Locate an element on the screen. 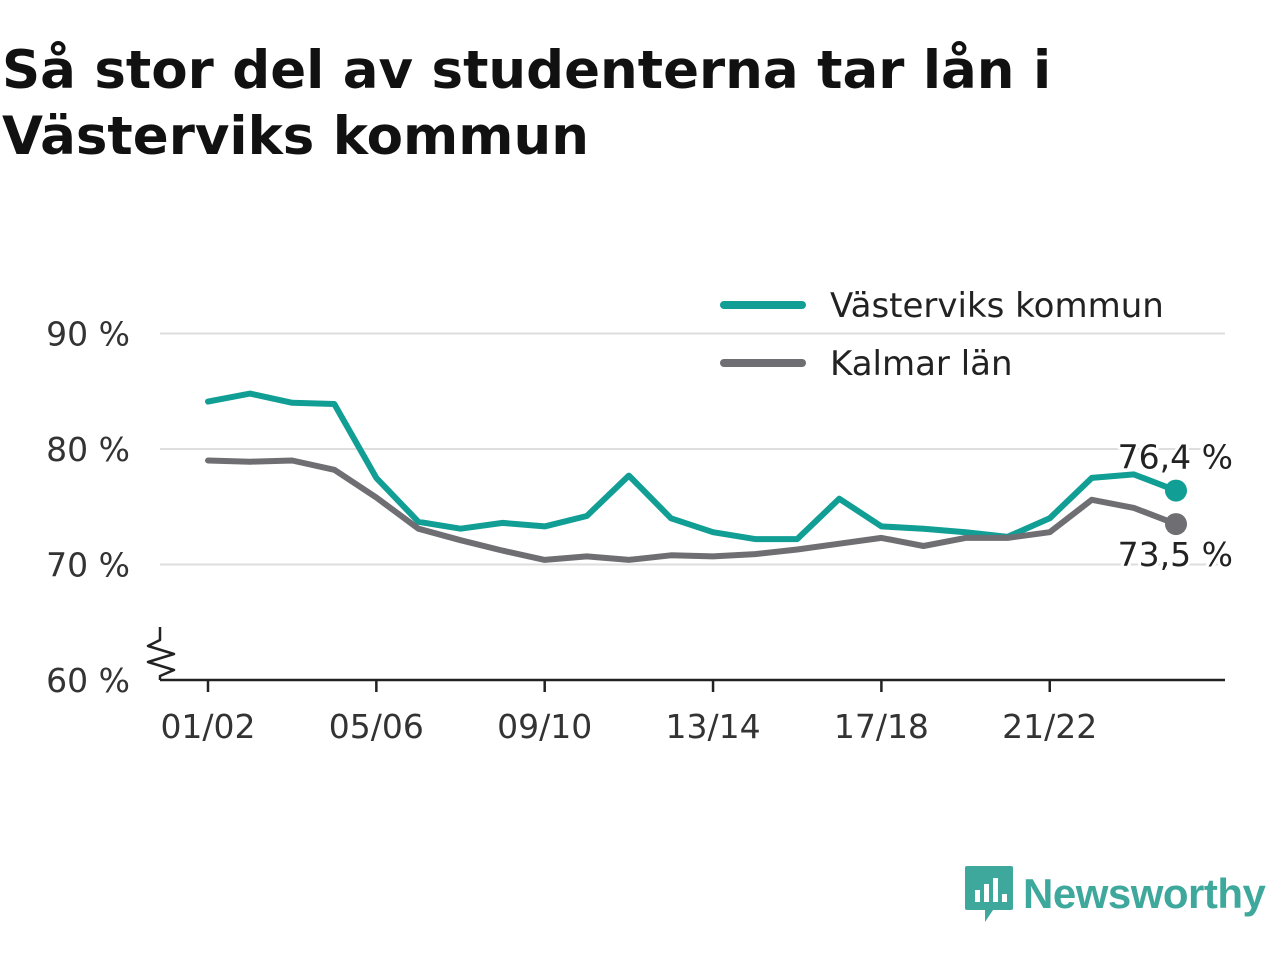  x-tick-label: 21/22 is located at coordinates (1049, 726).